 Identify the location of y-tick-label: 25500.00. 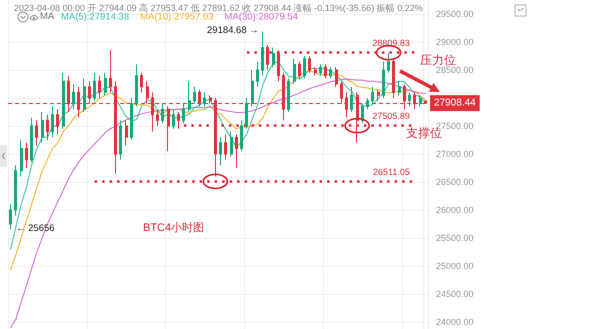
(455, 238).